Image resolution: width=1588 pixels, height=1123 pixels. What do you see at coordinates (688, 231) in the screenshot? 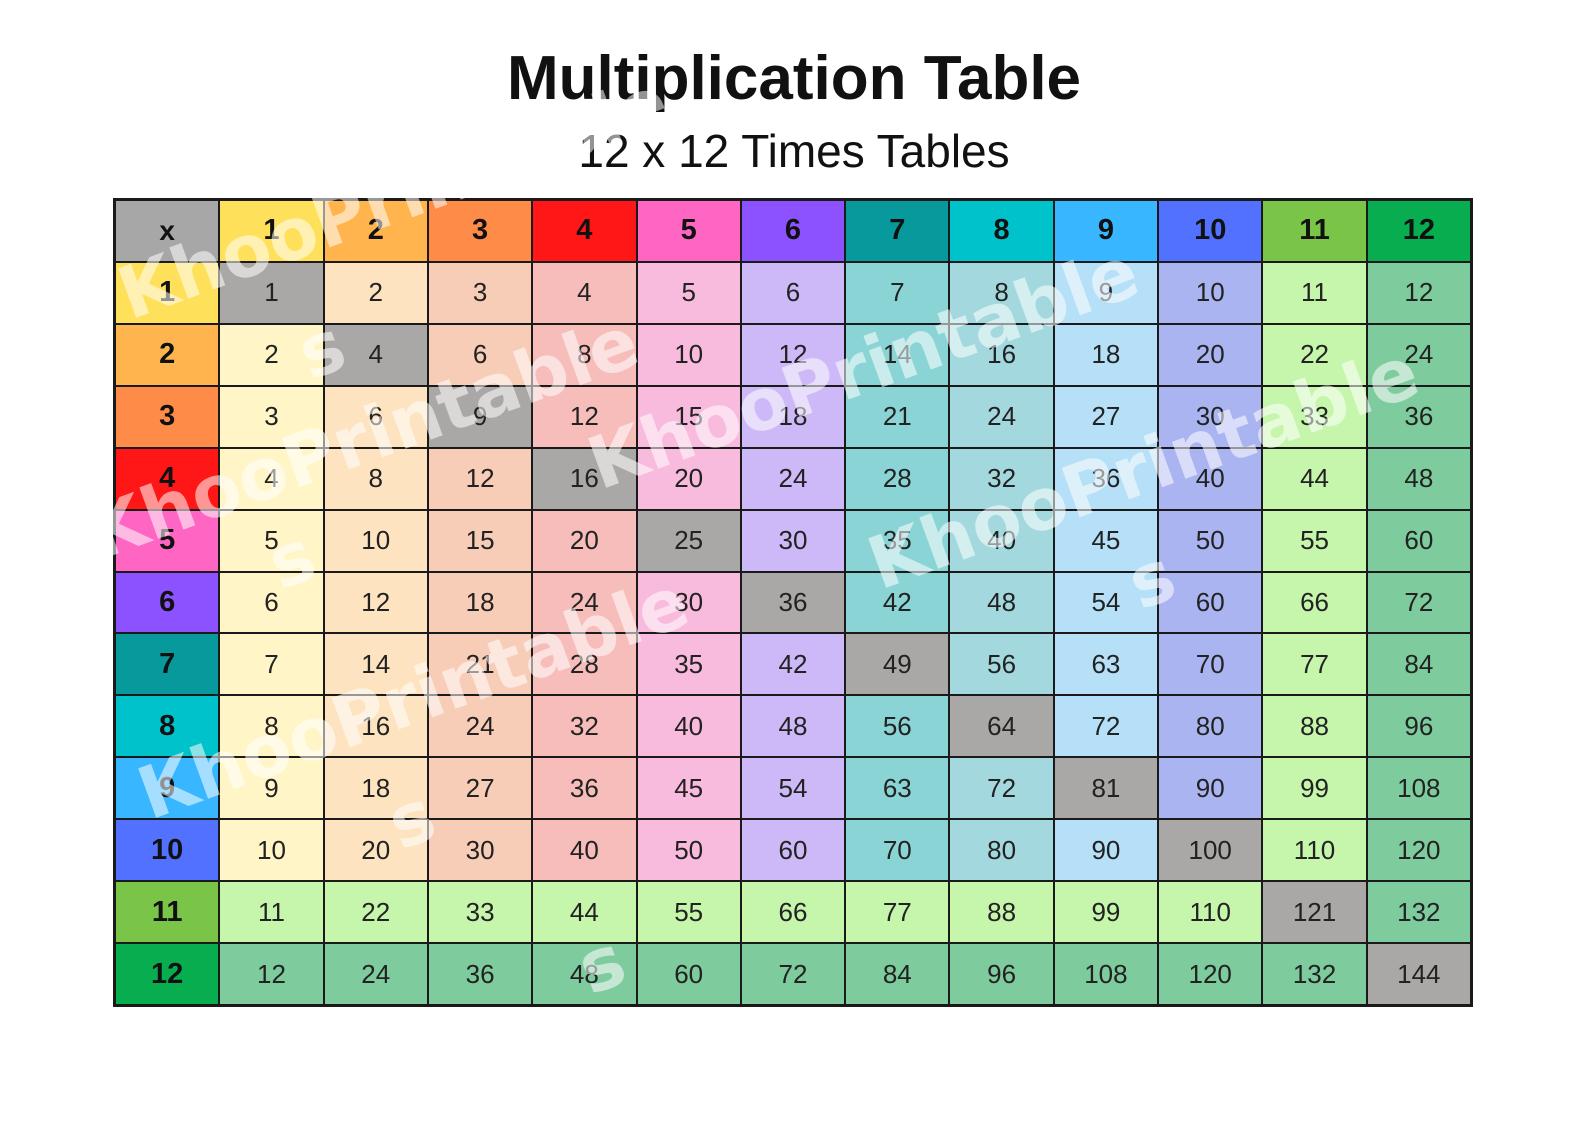
I see `column-header-5: 5` at bounding box center [688, 231].